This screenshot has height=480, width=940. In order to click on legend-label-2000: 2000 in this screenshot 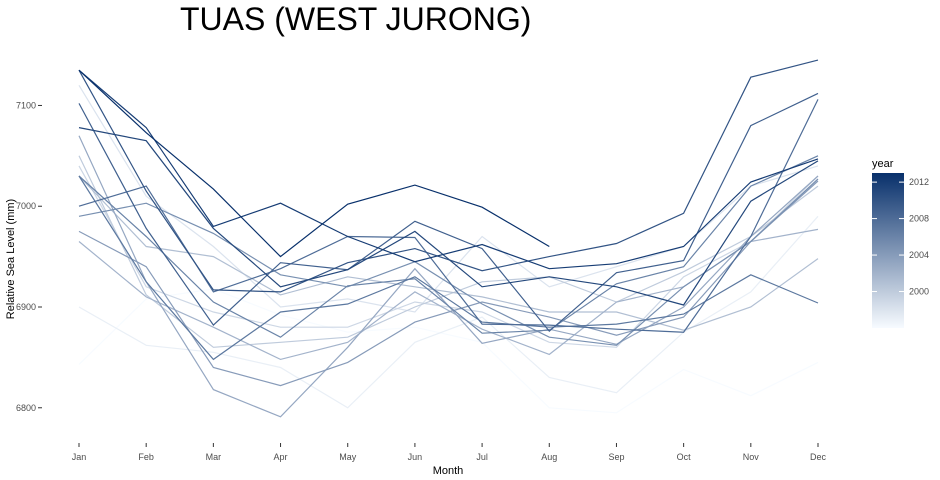, I will do `click(919, 292)`.